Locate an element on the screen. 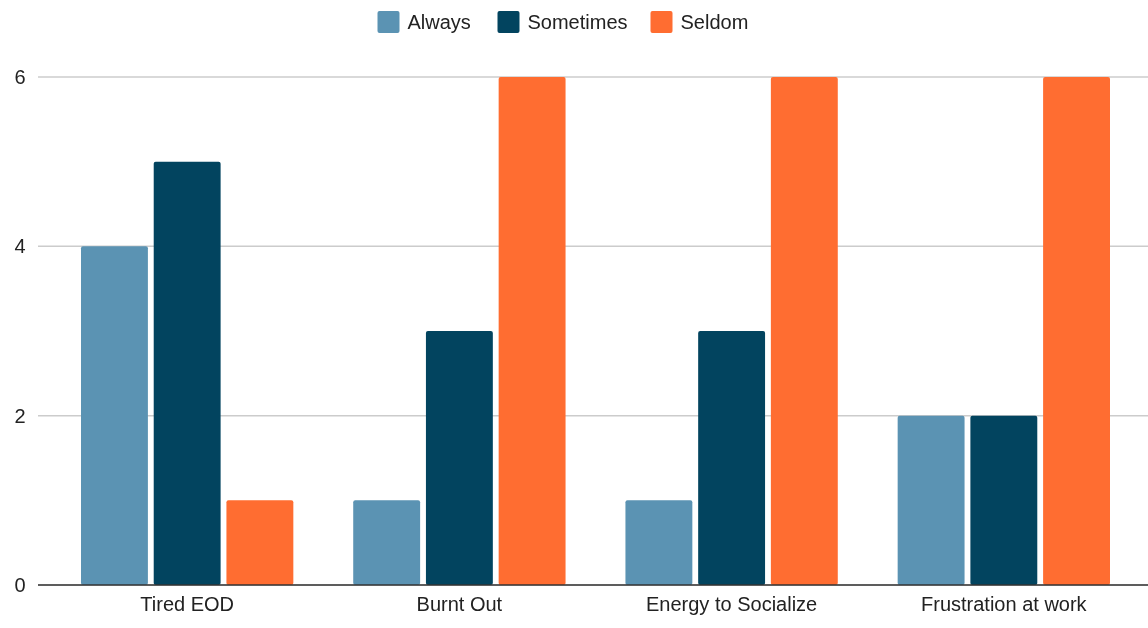  y-tick-label: 0 is located at coordinates (20, 585).